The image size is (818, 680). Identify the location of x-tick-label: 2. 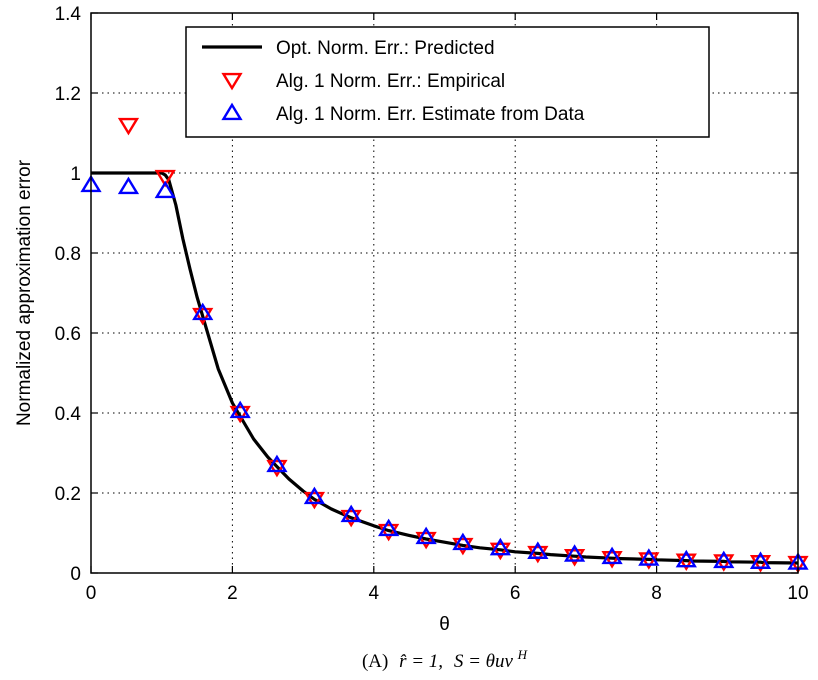
(232, 593).